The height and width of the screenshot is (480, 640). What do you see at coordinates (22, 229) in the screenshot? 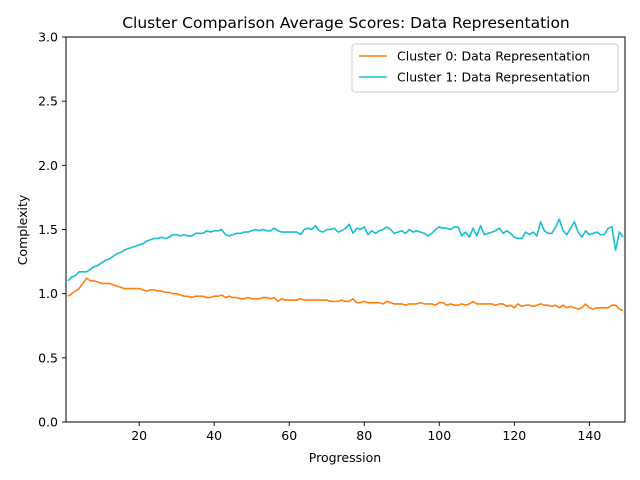
I see `y-axis-label: Complexity` at bounding box center [22, 229].